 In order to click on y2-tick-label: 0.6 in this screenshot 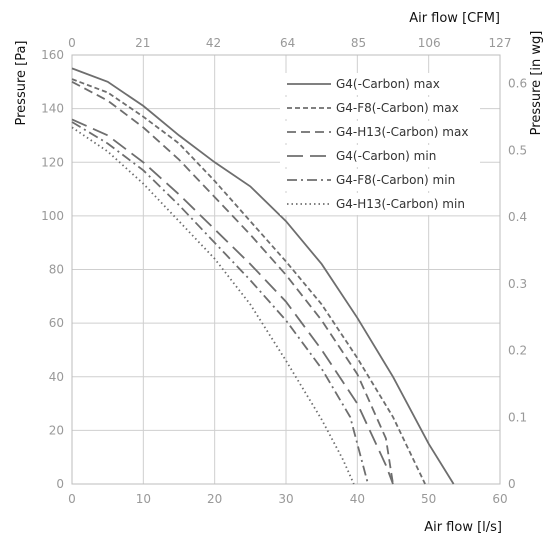, I will do `click(517, 84)`.